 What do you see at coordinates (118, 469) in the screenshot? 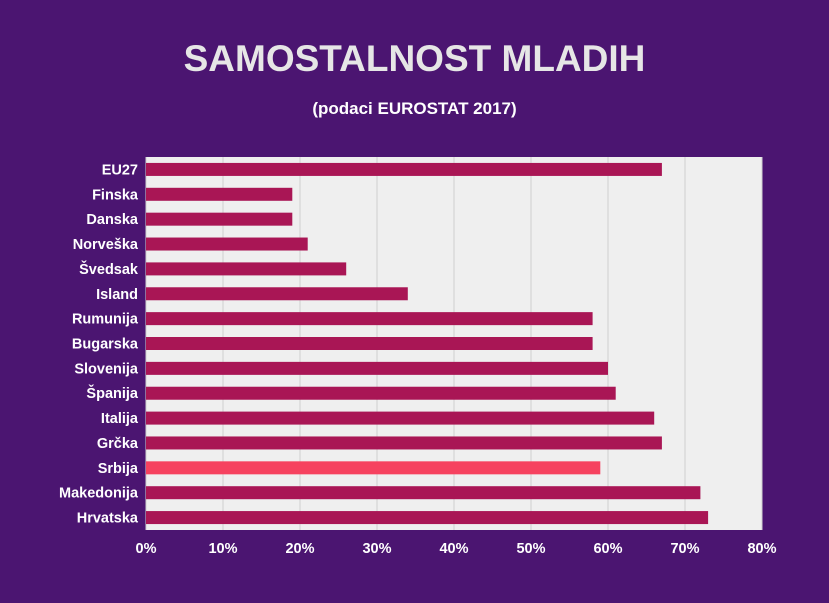
I see `category-label: Srbija` at bounding box center [118, 469].